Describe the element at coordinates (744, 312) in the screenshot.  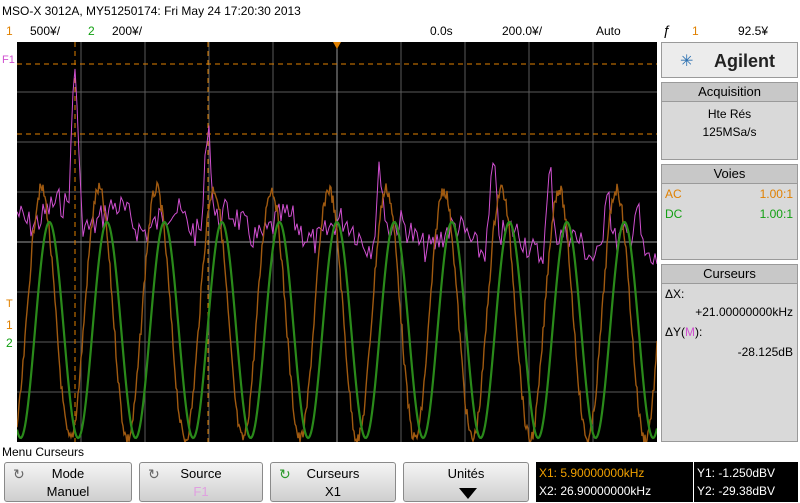
I see `delta-x-value: +21.00000000kHz` at that location.